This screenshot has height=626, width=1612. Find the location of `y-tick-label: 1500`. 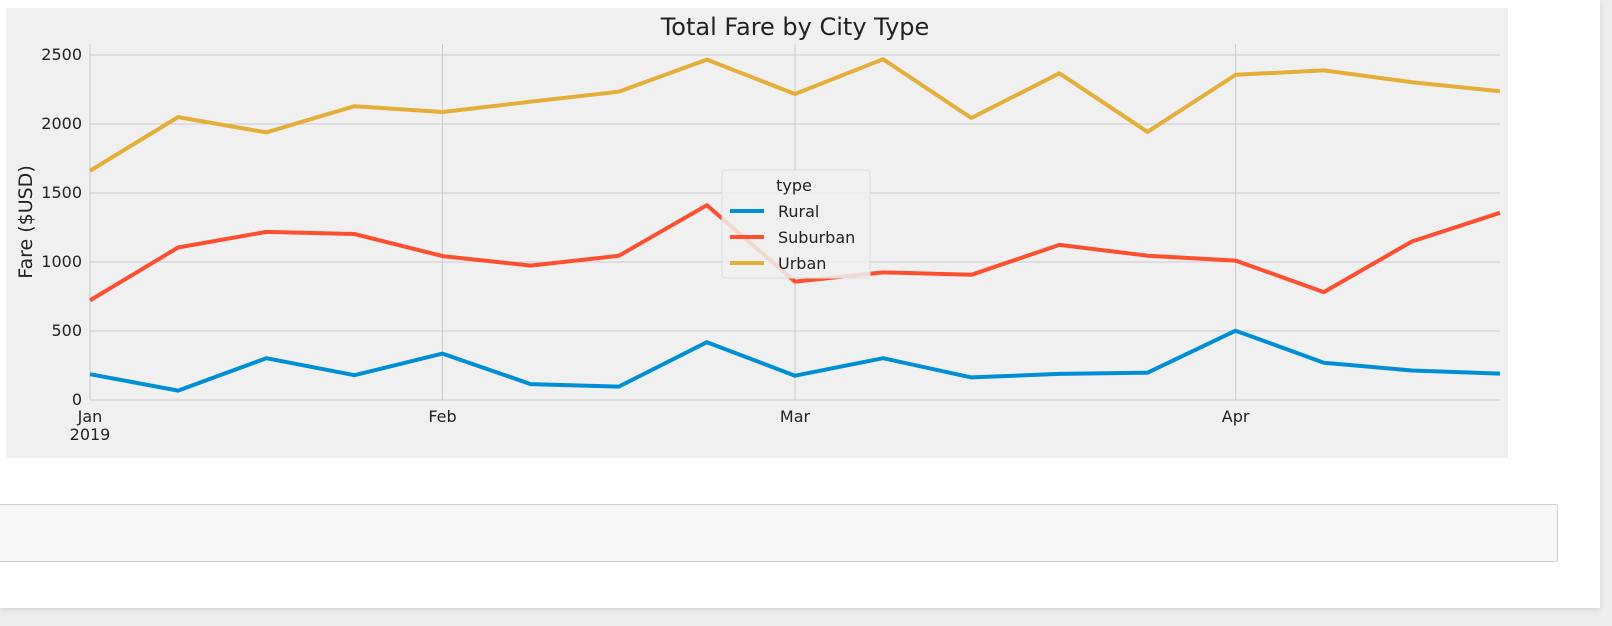

y-tick-label: 1500 is located at coordinates (61, 192).